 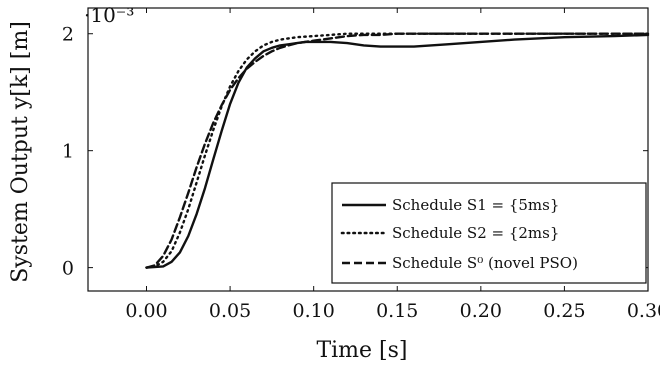 What do you see at coordinates (564, 311) in the screenshot?
I see `x-tick-label: 0.25` at bounding box center [564, 311].